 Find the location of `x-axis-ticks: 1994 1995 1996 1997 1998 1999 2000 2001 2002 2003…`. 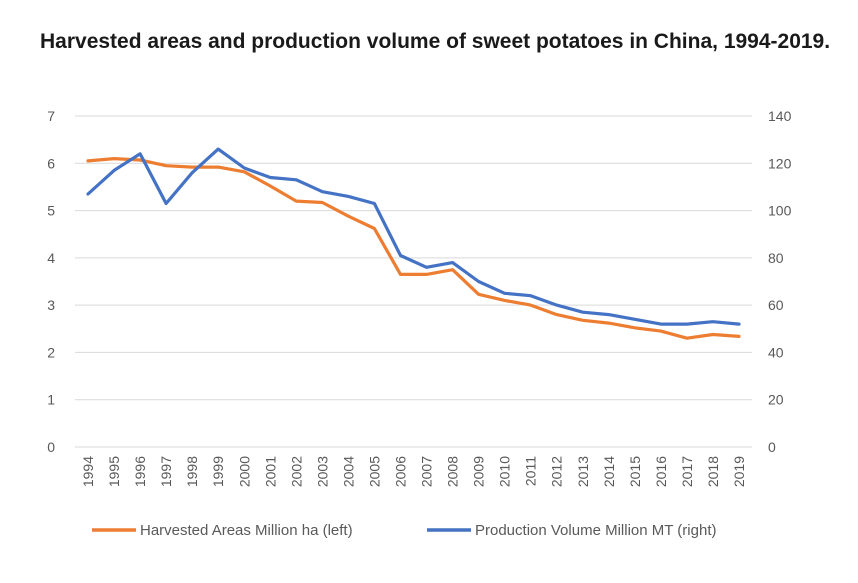

x-axis-ticks: 1994 1995 1996 1997 1998 1999 2000 2001 2002 2003… is located at coordinates (413, 471).